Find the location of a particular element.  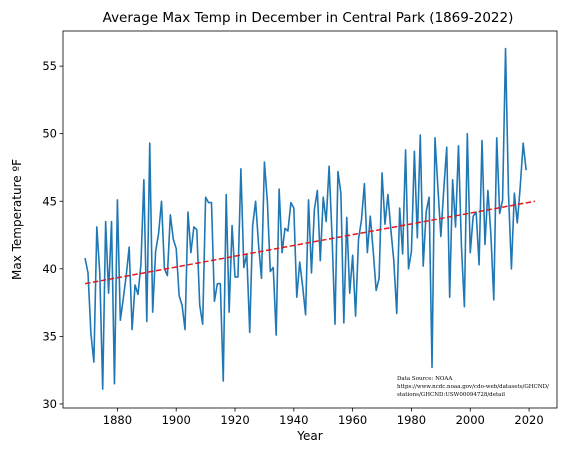

y-tick-label: 35 is located at coordinates (49, 336).